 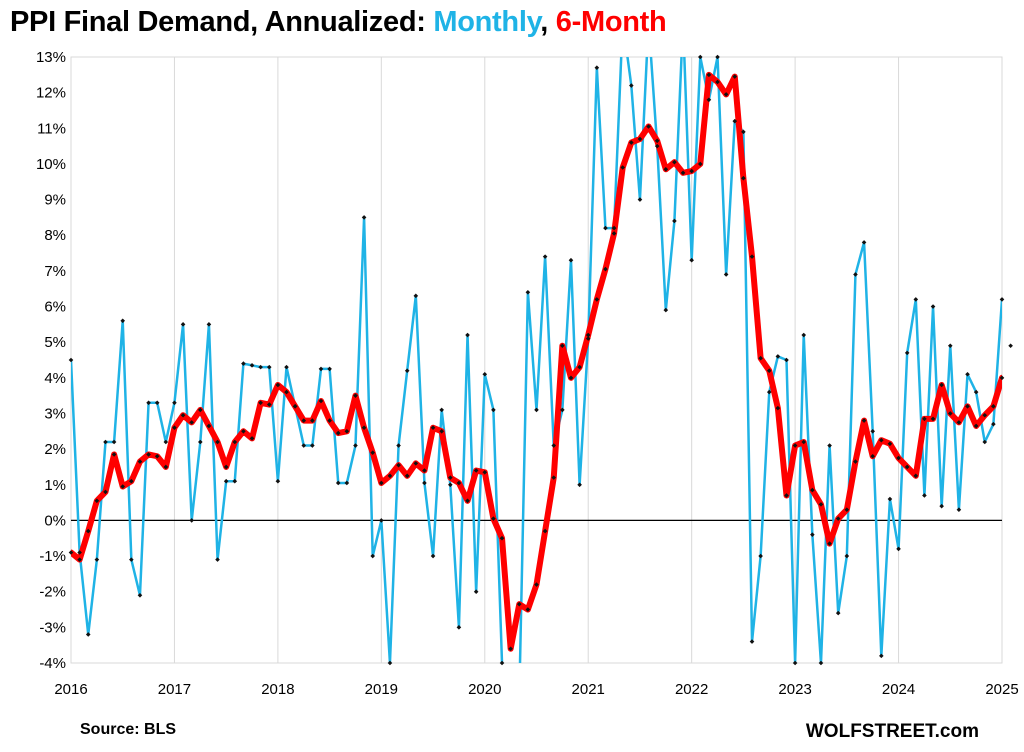 I want to click on title-series-monthly: Monthly, so click(x=487, y=22).